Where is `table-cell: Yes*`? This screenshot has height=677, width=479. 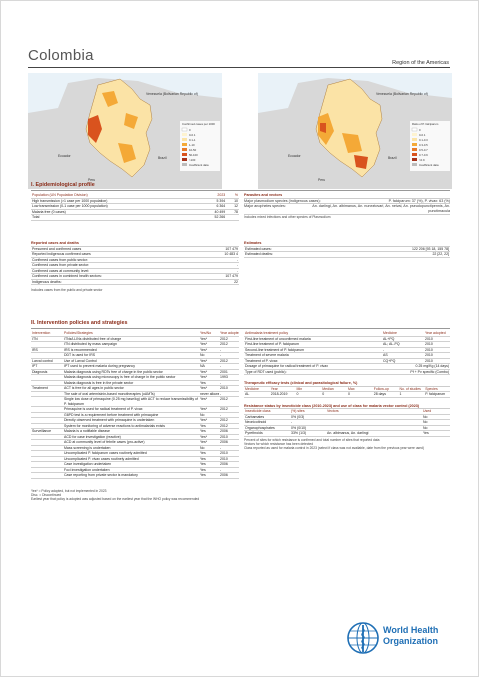 table-cell: Yes* is located at coordinates (209, 339).